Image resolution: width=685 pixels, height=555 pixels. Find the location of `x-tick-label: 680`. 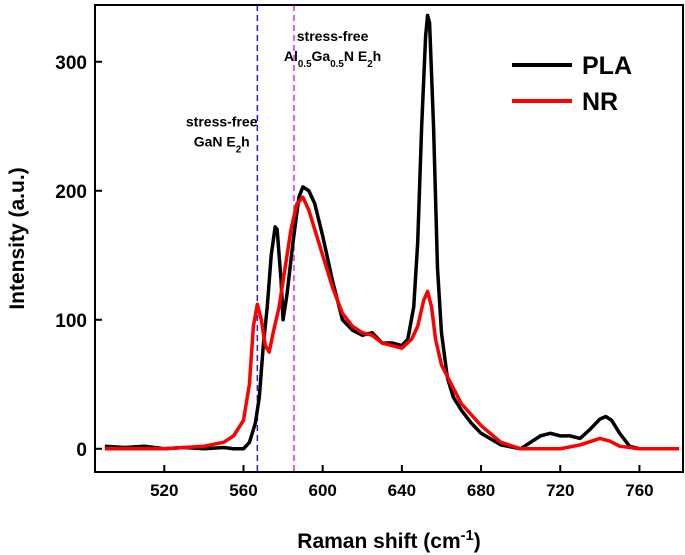

x-tick-label: 680 is located at coordinates (481, 490).